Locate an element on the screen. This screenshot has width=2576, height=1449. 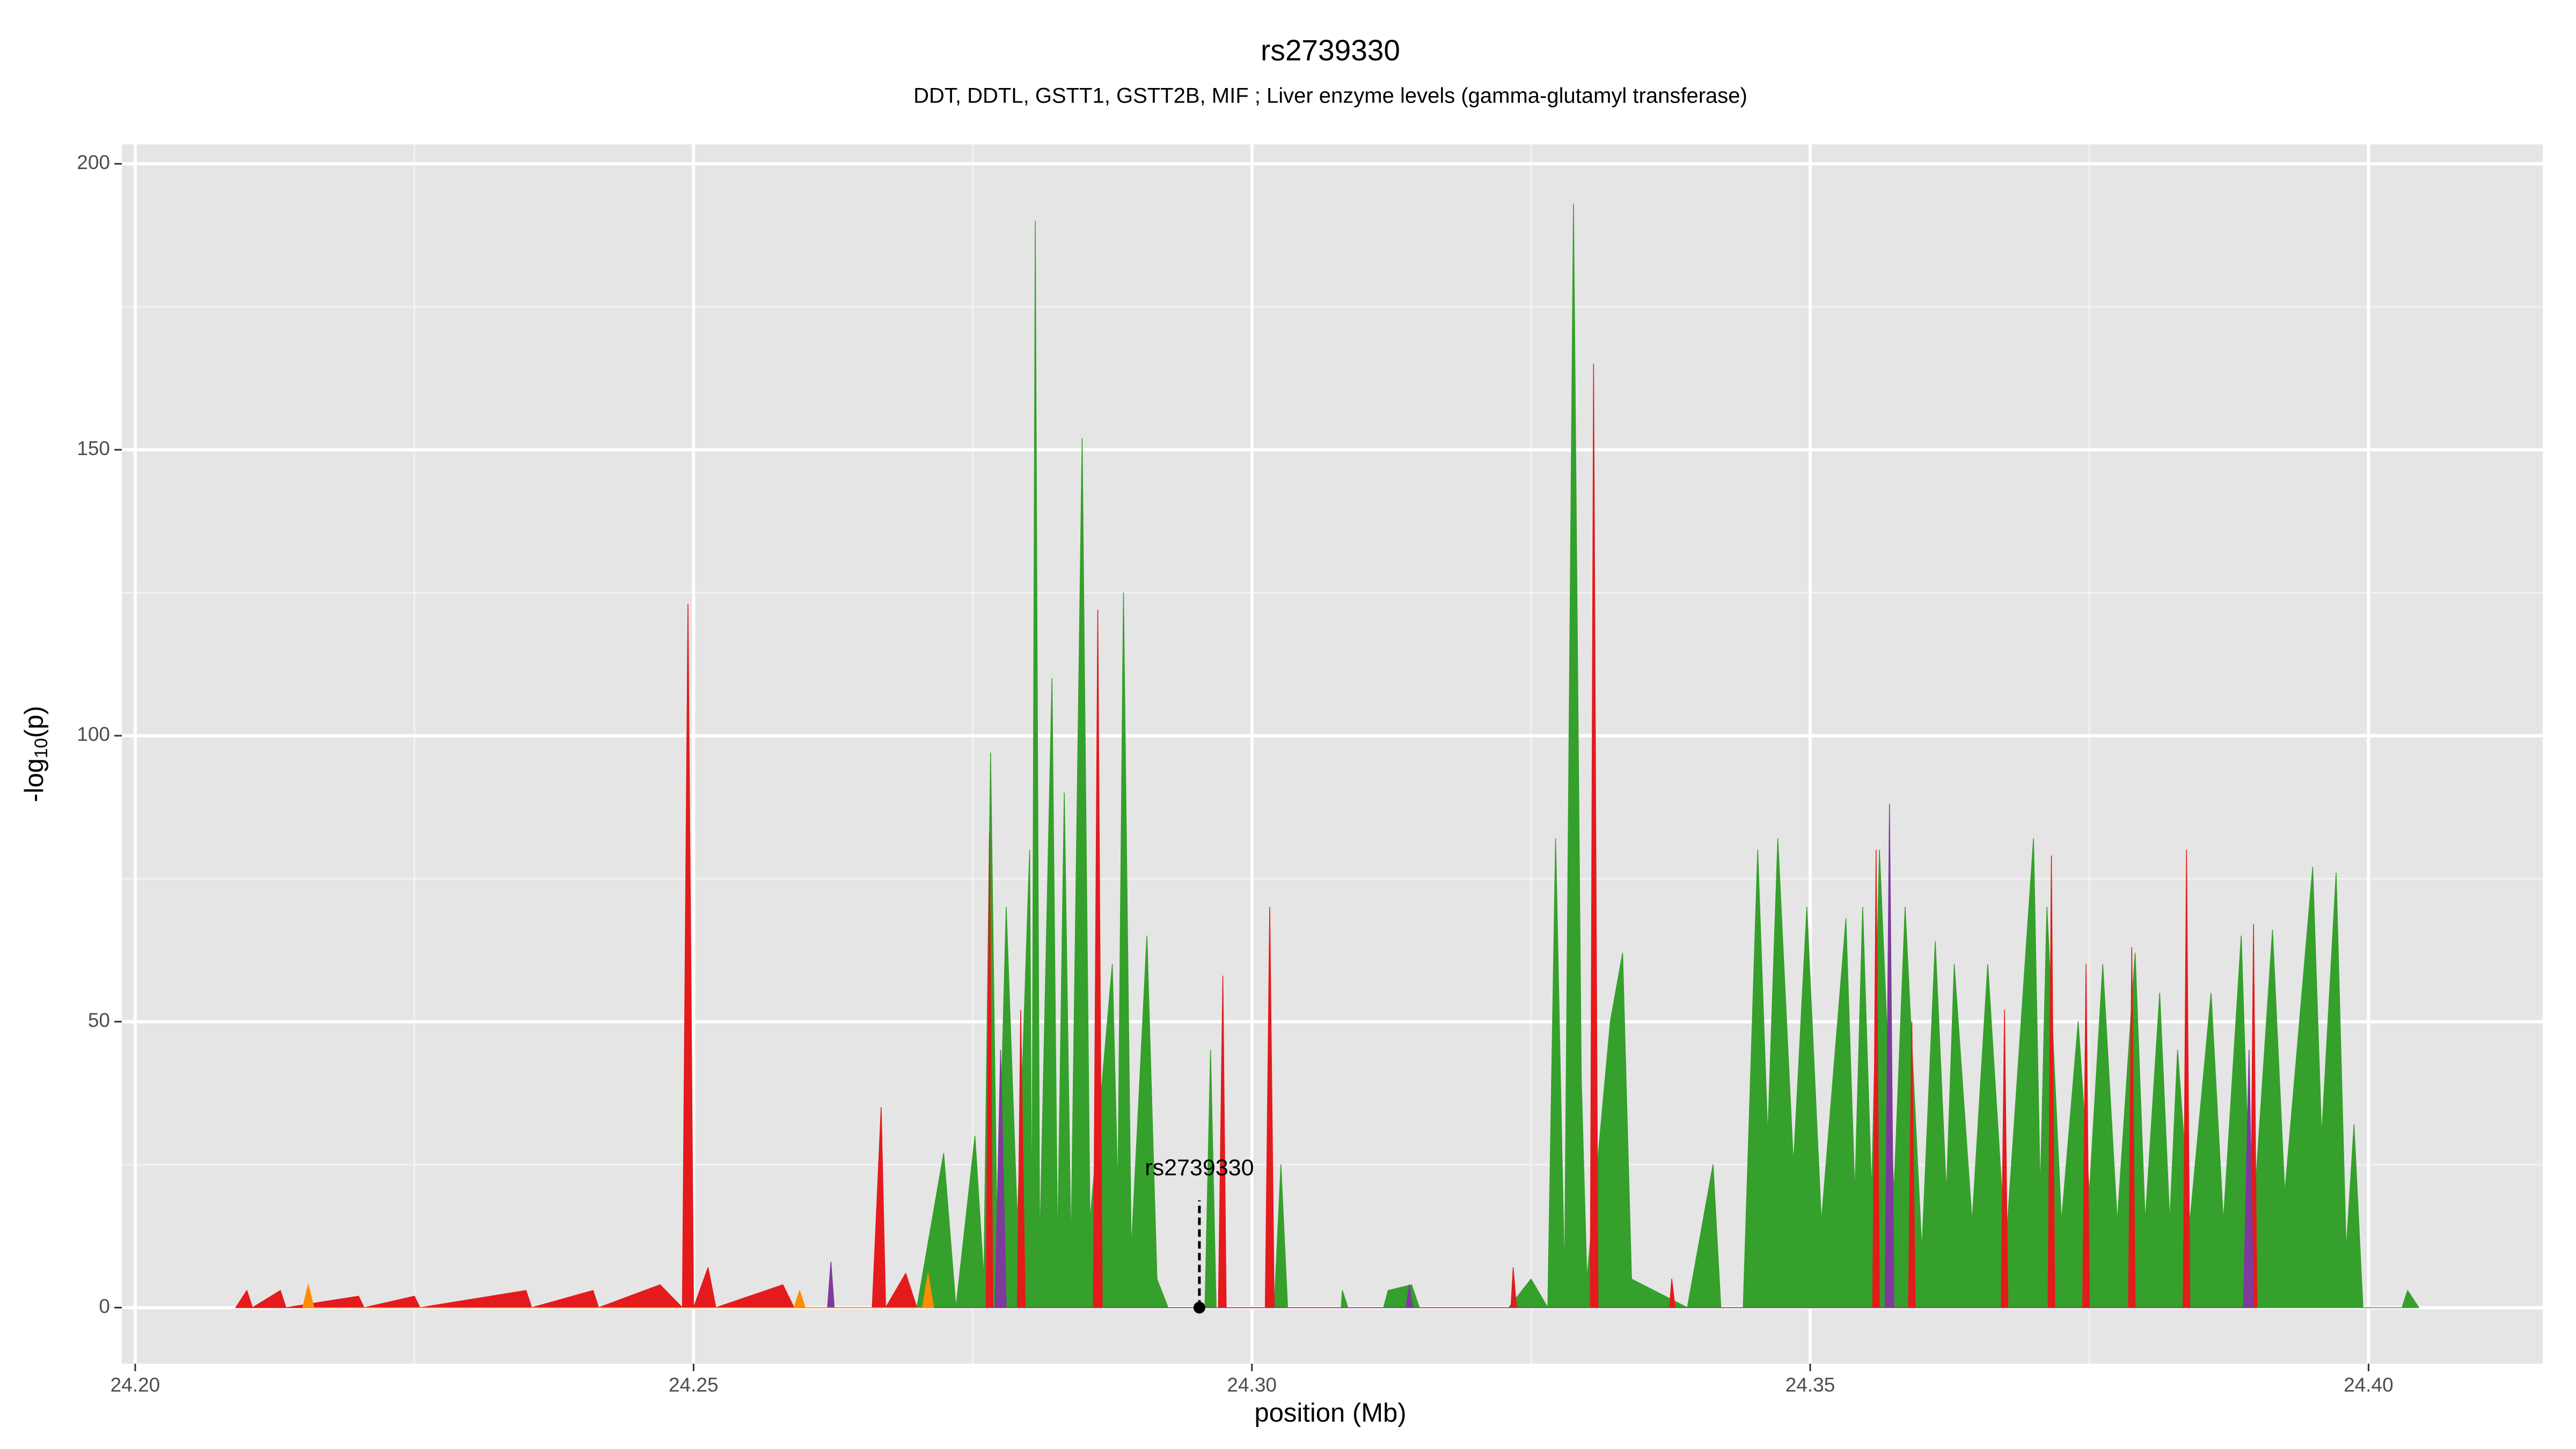
area is located at coordinates (618, 1290).